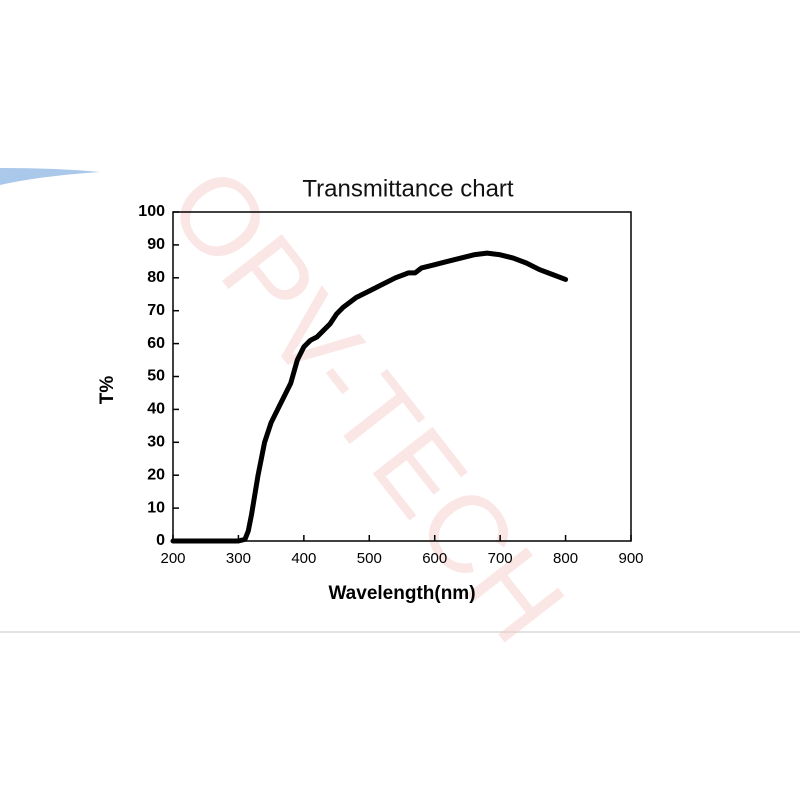 The width and height of the screenshot is (800, 800). Describe the element at coordinates (156, 442) in the screenshot. I see `y-tick-label: 30` at that location.